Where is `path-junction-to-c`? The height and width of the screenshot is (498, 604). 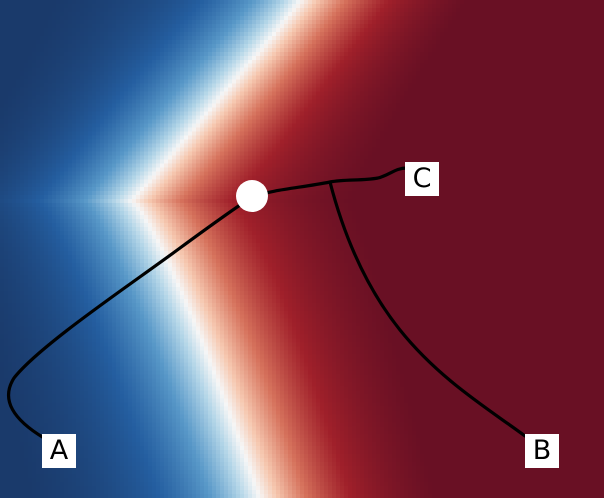 path-junction-to-c is located at coordinates (329, 182).